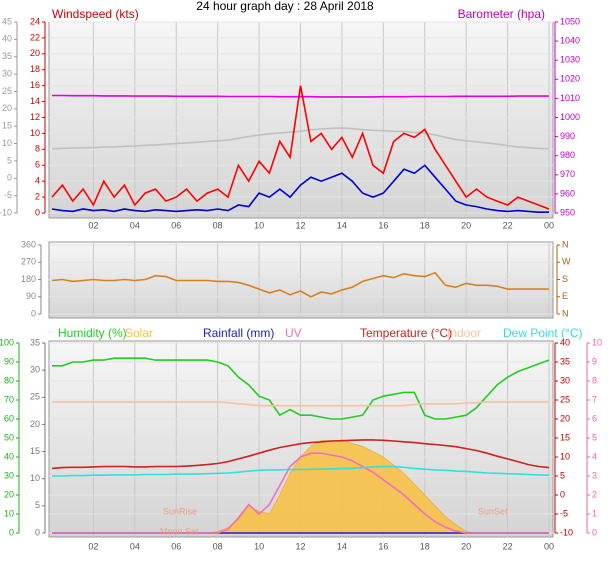 This screenshot has width=608, height=561. I want to click on y-tick-label: 970, so click(567, 174).